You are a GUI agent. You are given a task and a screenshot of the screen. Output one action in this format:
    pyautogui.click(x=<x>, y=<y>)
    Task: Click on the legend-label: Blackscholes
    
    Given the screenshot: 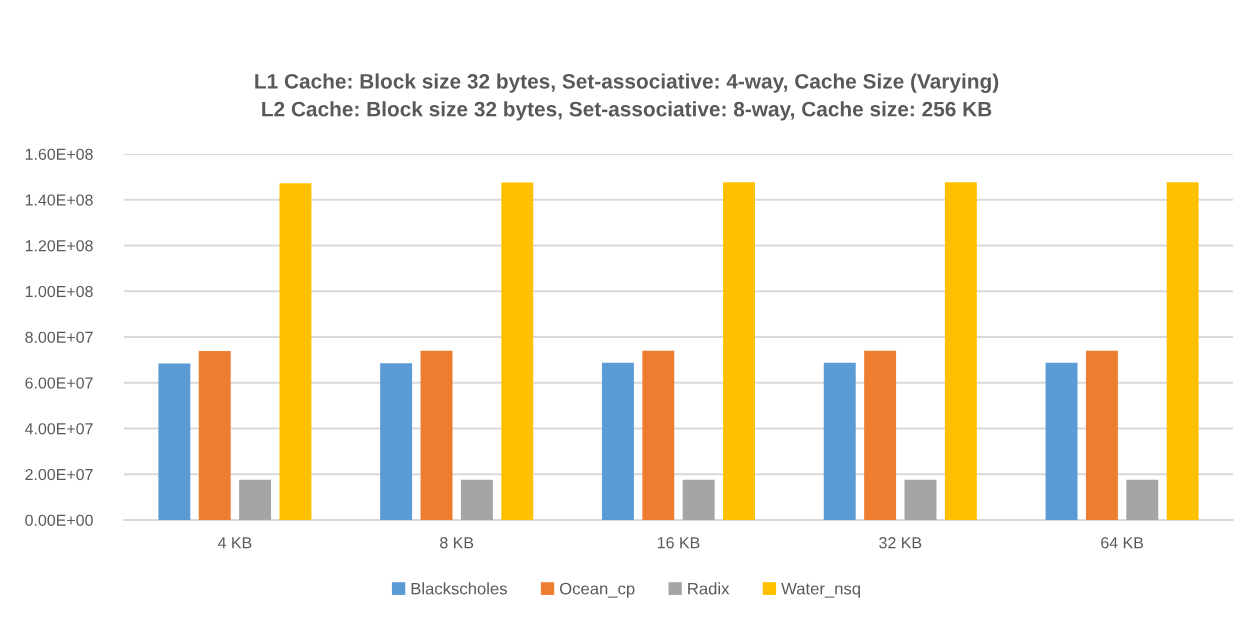 What is the action you would take?
    pyautogui.click(x=459, y=588)
    